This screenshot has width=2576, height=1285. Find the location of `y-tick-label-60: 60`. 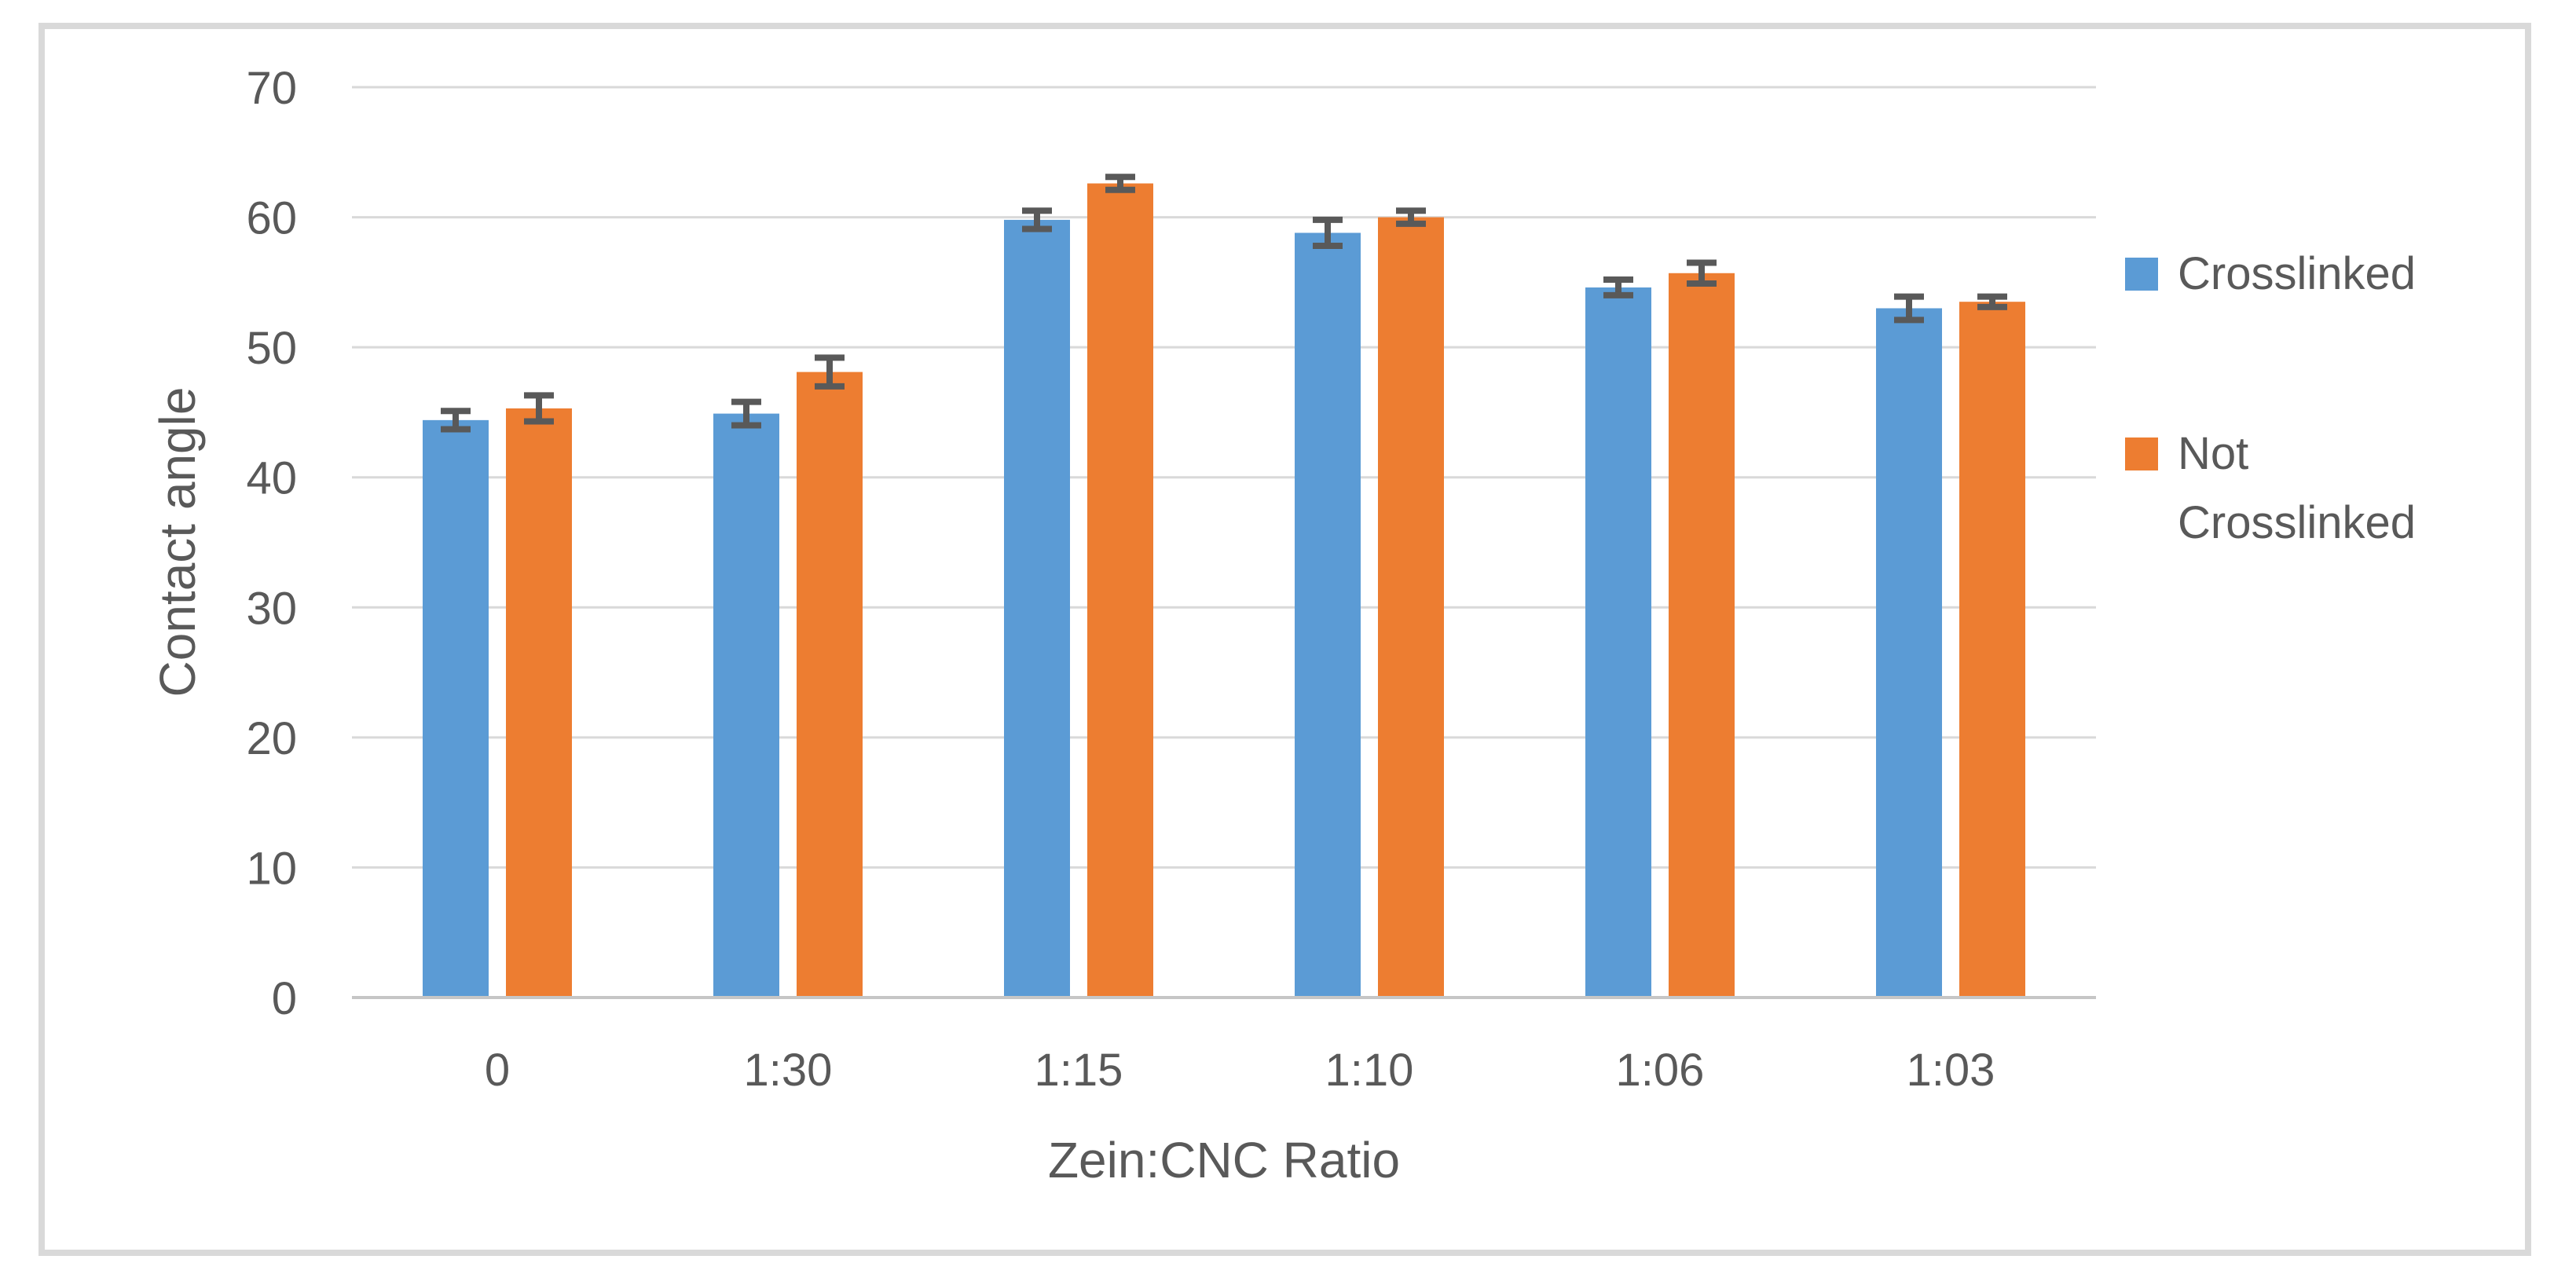

y-tick-label-60: 60 is located at coordinates (271, 218).